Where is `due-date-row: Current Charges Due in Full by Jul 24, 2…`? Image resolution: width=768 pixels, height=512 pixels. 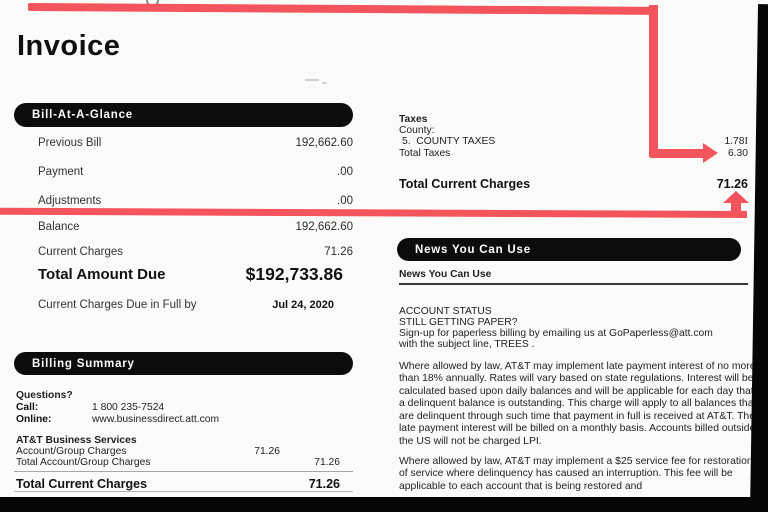 due-date-row: Current Charges Due in Full by Jul 24, 2… is located at coordinates (186, 305).